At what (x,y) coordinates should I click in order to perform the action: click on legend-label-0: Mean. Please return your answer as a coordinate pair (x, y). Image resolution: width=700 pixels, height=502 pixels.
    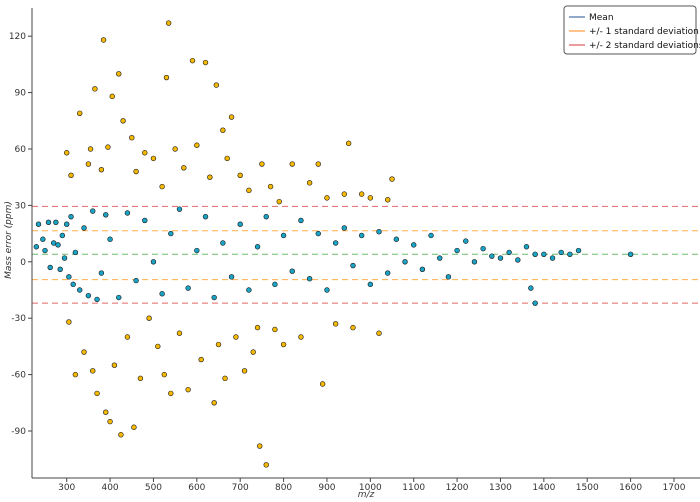
    Looking at the image, I should click on (601, 18).